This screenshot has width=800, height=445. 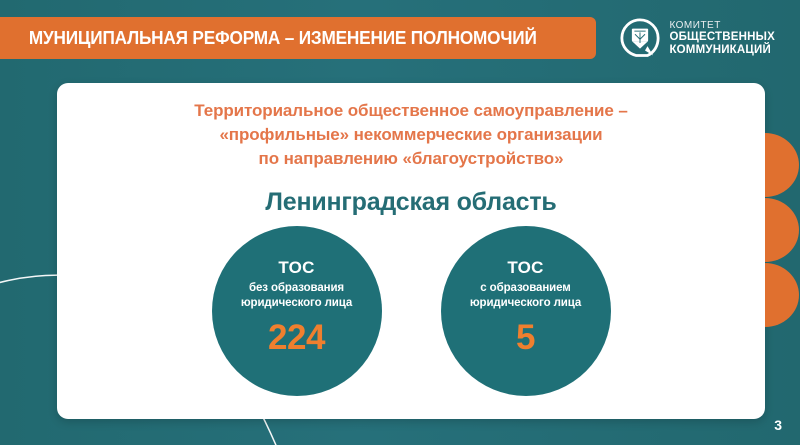 I want to click on committee-emblem-icon, so click(x=640, y=37).